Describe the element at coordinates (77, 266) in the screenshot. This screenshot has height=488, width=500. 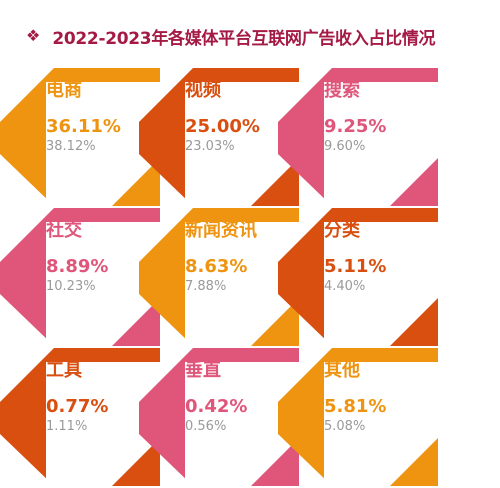
I see `share-2023-value: 8.89%` at that location.